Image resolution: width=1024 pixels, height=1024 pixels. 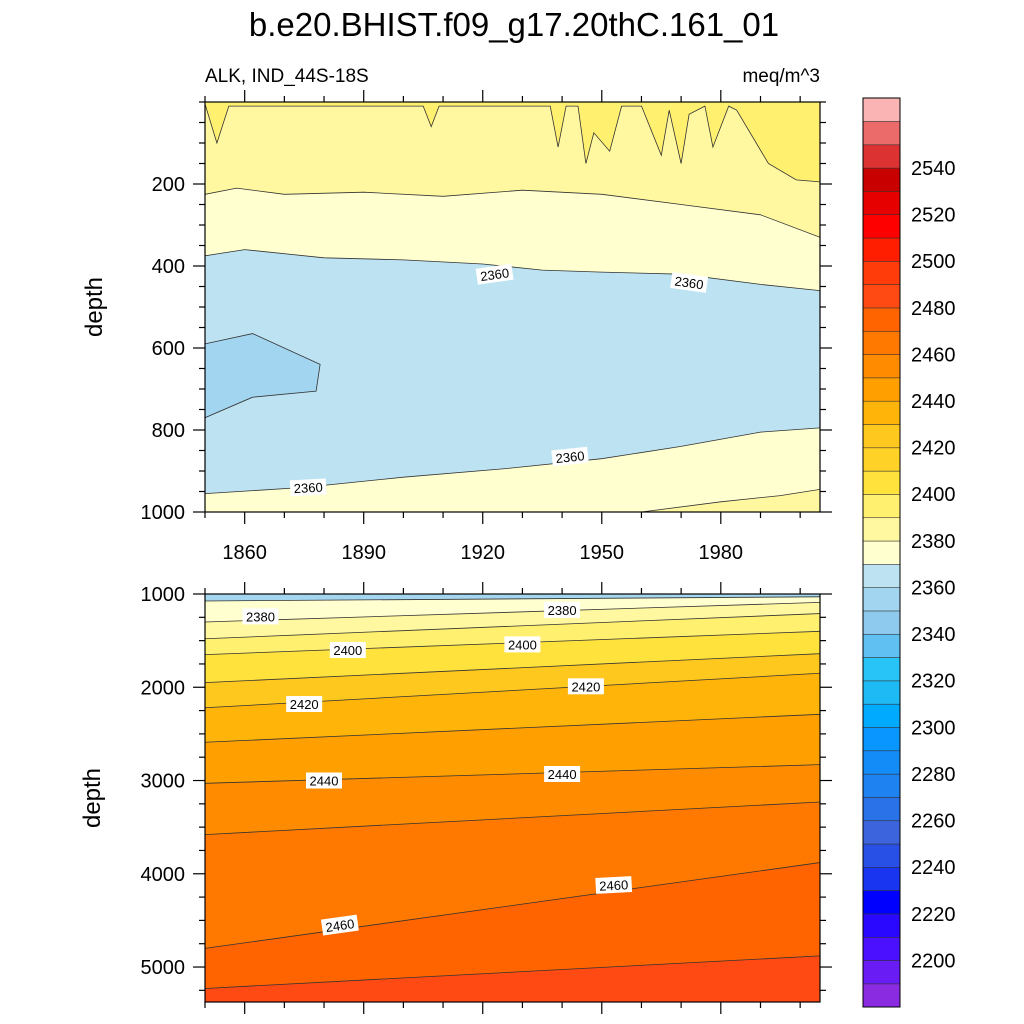 I want to click on y-tick-label: 200, so click(x=168, y=185).